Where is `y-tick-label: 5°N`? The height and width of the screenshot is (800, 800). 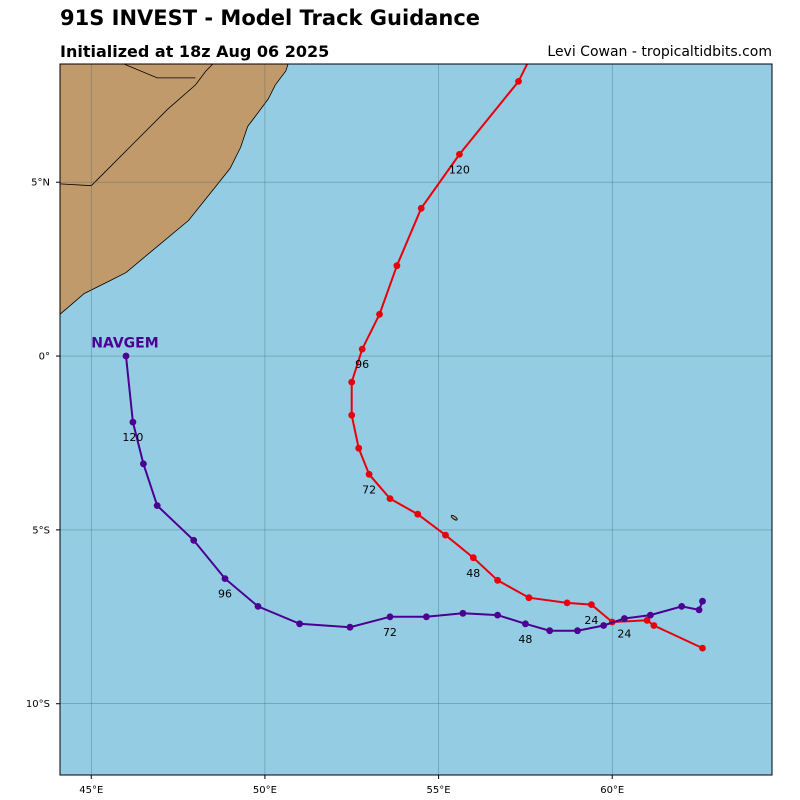 y-tick-label: 5°N is located at coordinates (40, 183).